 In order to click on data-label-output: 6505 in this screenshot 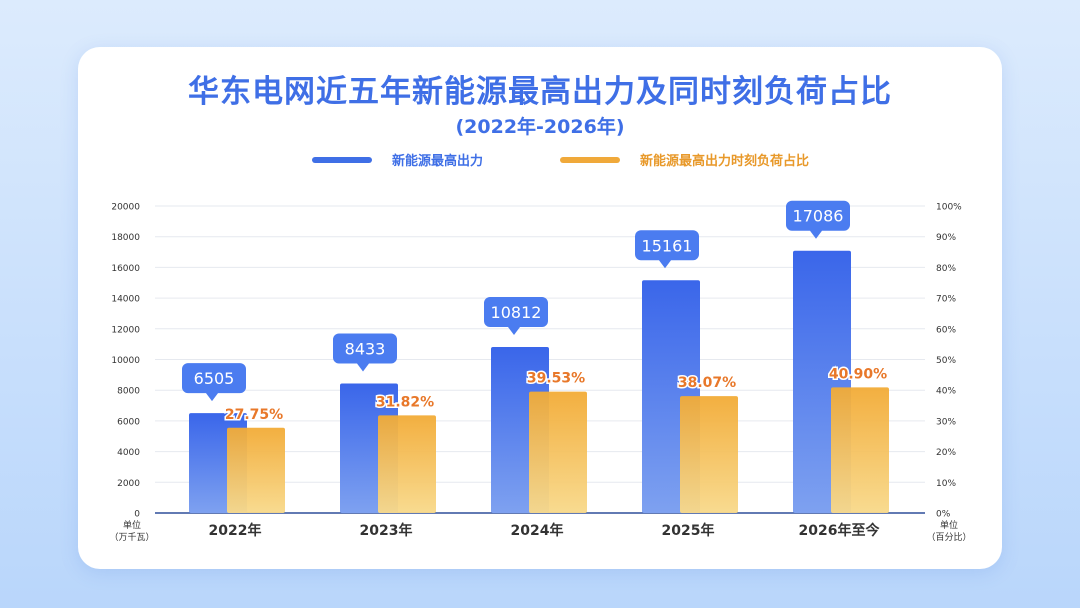, I will do `click(214, 378)`.